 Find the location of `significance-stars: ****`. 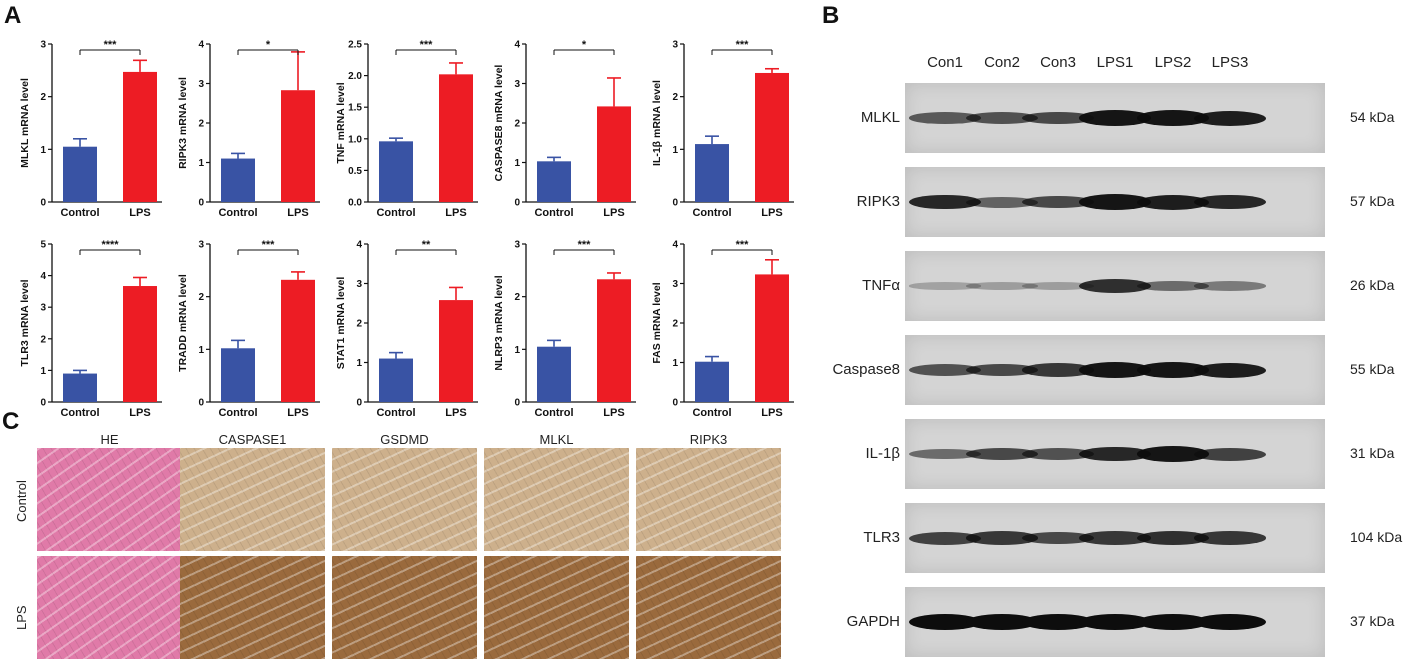

significance-stars: **** is located at coordinates (110, 245).